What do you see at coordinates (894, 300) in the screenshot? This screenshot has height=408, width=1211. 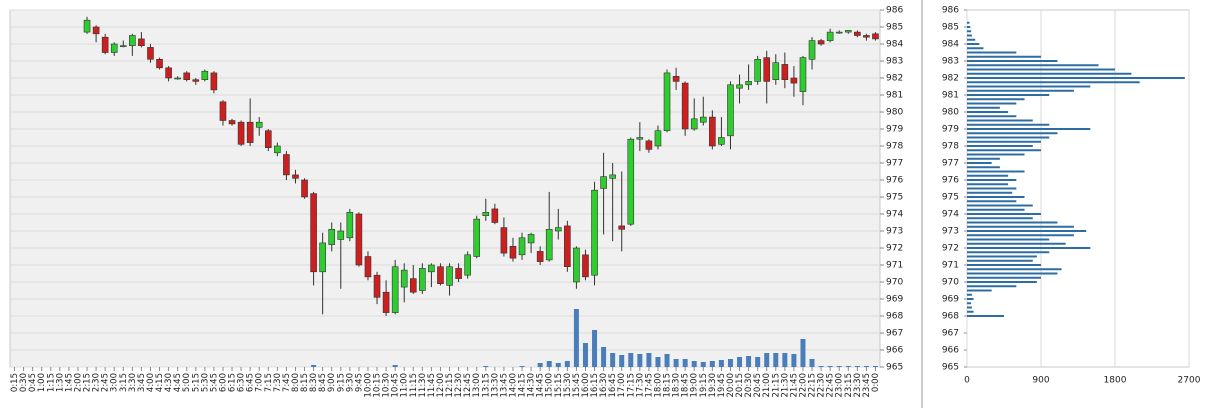 I see `y-tick-label: 969` at bounding box center [894, 300].